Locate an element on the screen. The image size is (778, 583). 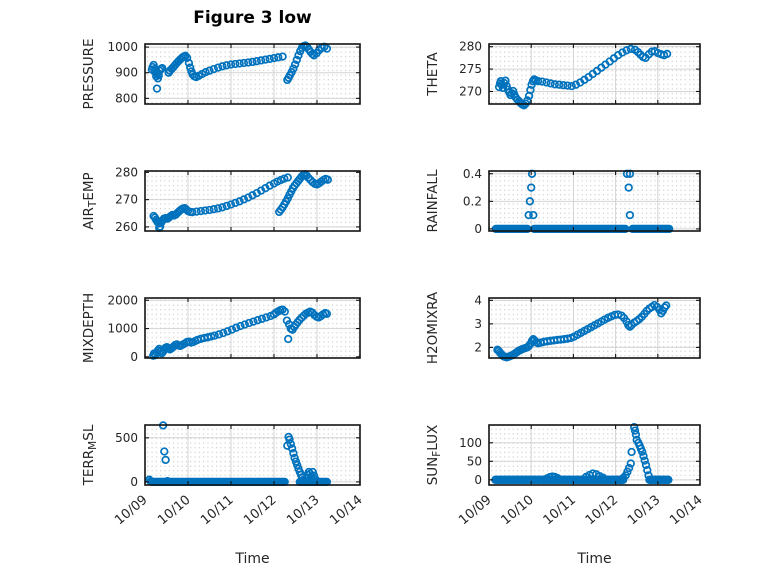
ylabel-THETA: THETA is located at coordinates (433, 74).